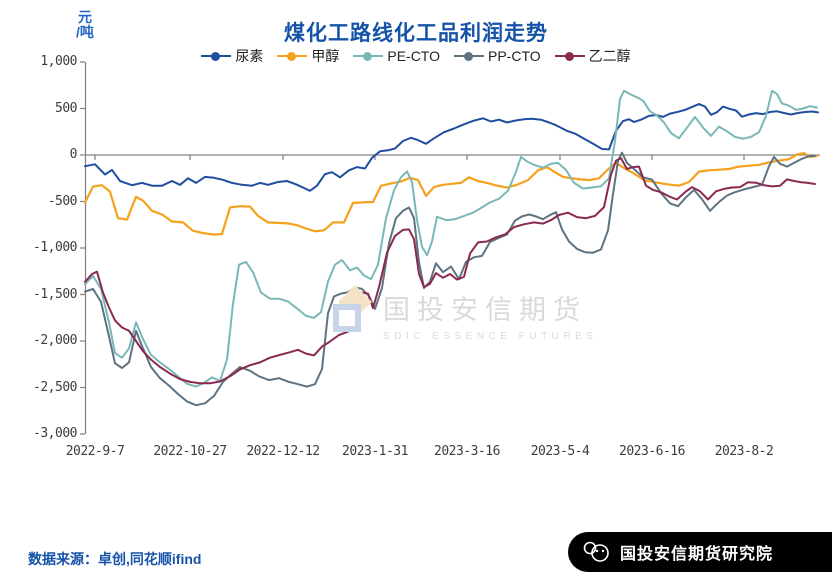  What do you see at coordinates (150, 559) in the screenshot?
I see `data-source-value: 卓创,同花顺ifind` at bounding box center [150, 559].